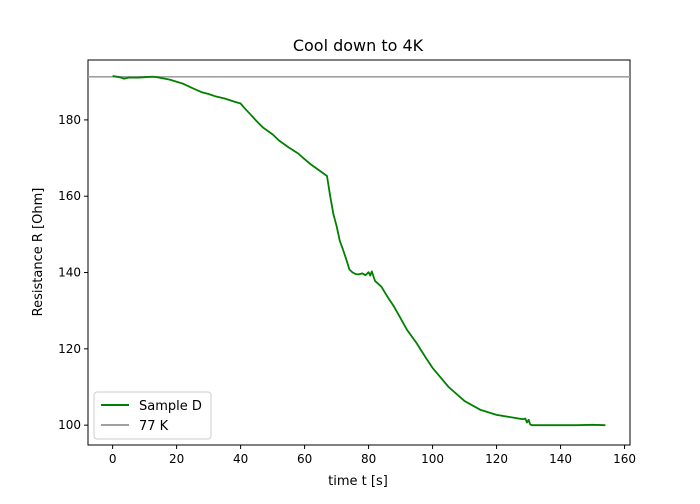 Image resolution: width=700 pixels, height=504 pixels. What do you see at coordinates (170, 406) in the screenshot?
I see `legend-label-sample-d: Sample D` at bounding box center [170, 406].